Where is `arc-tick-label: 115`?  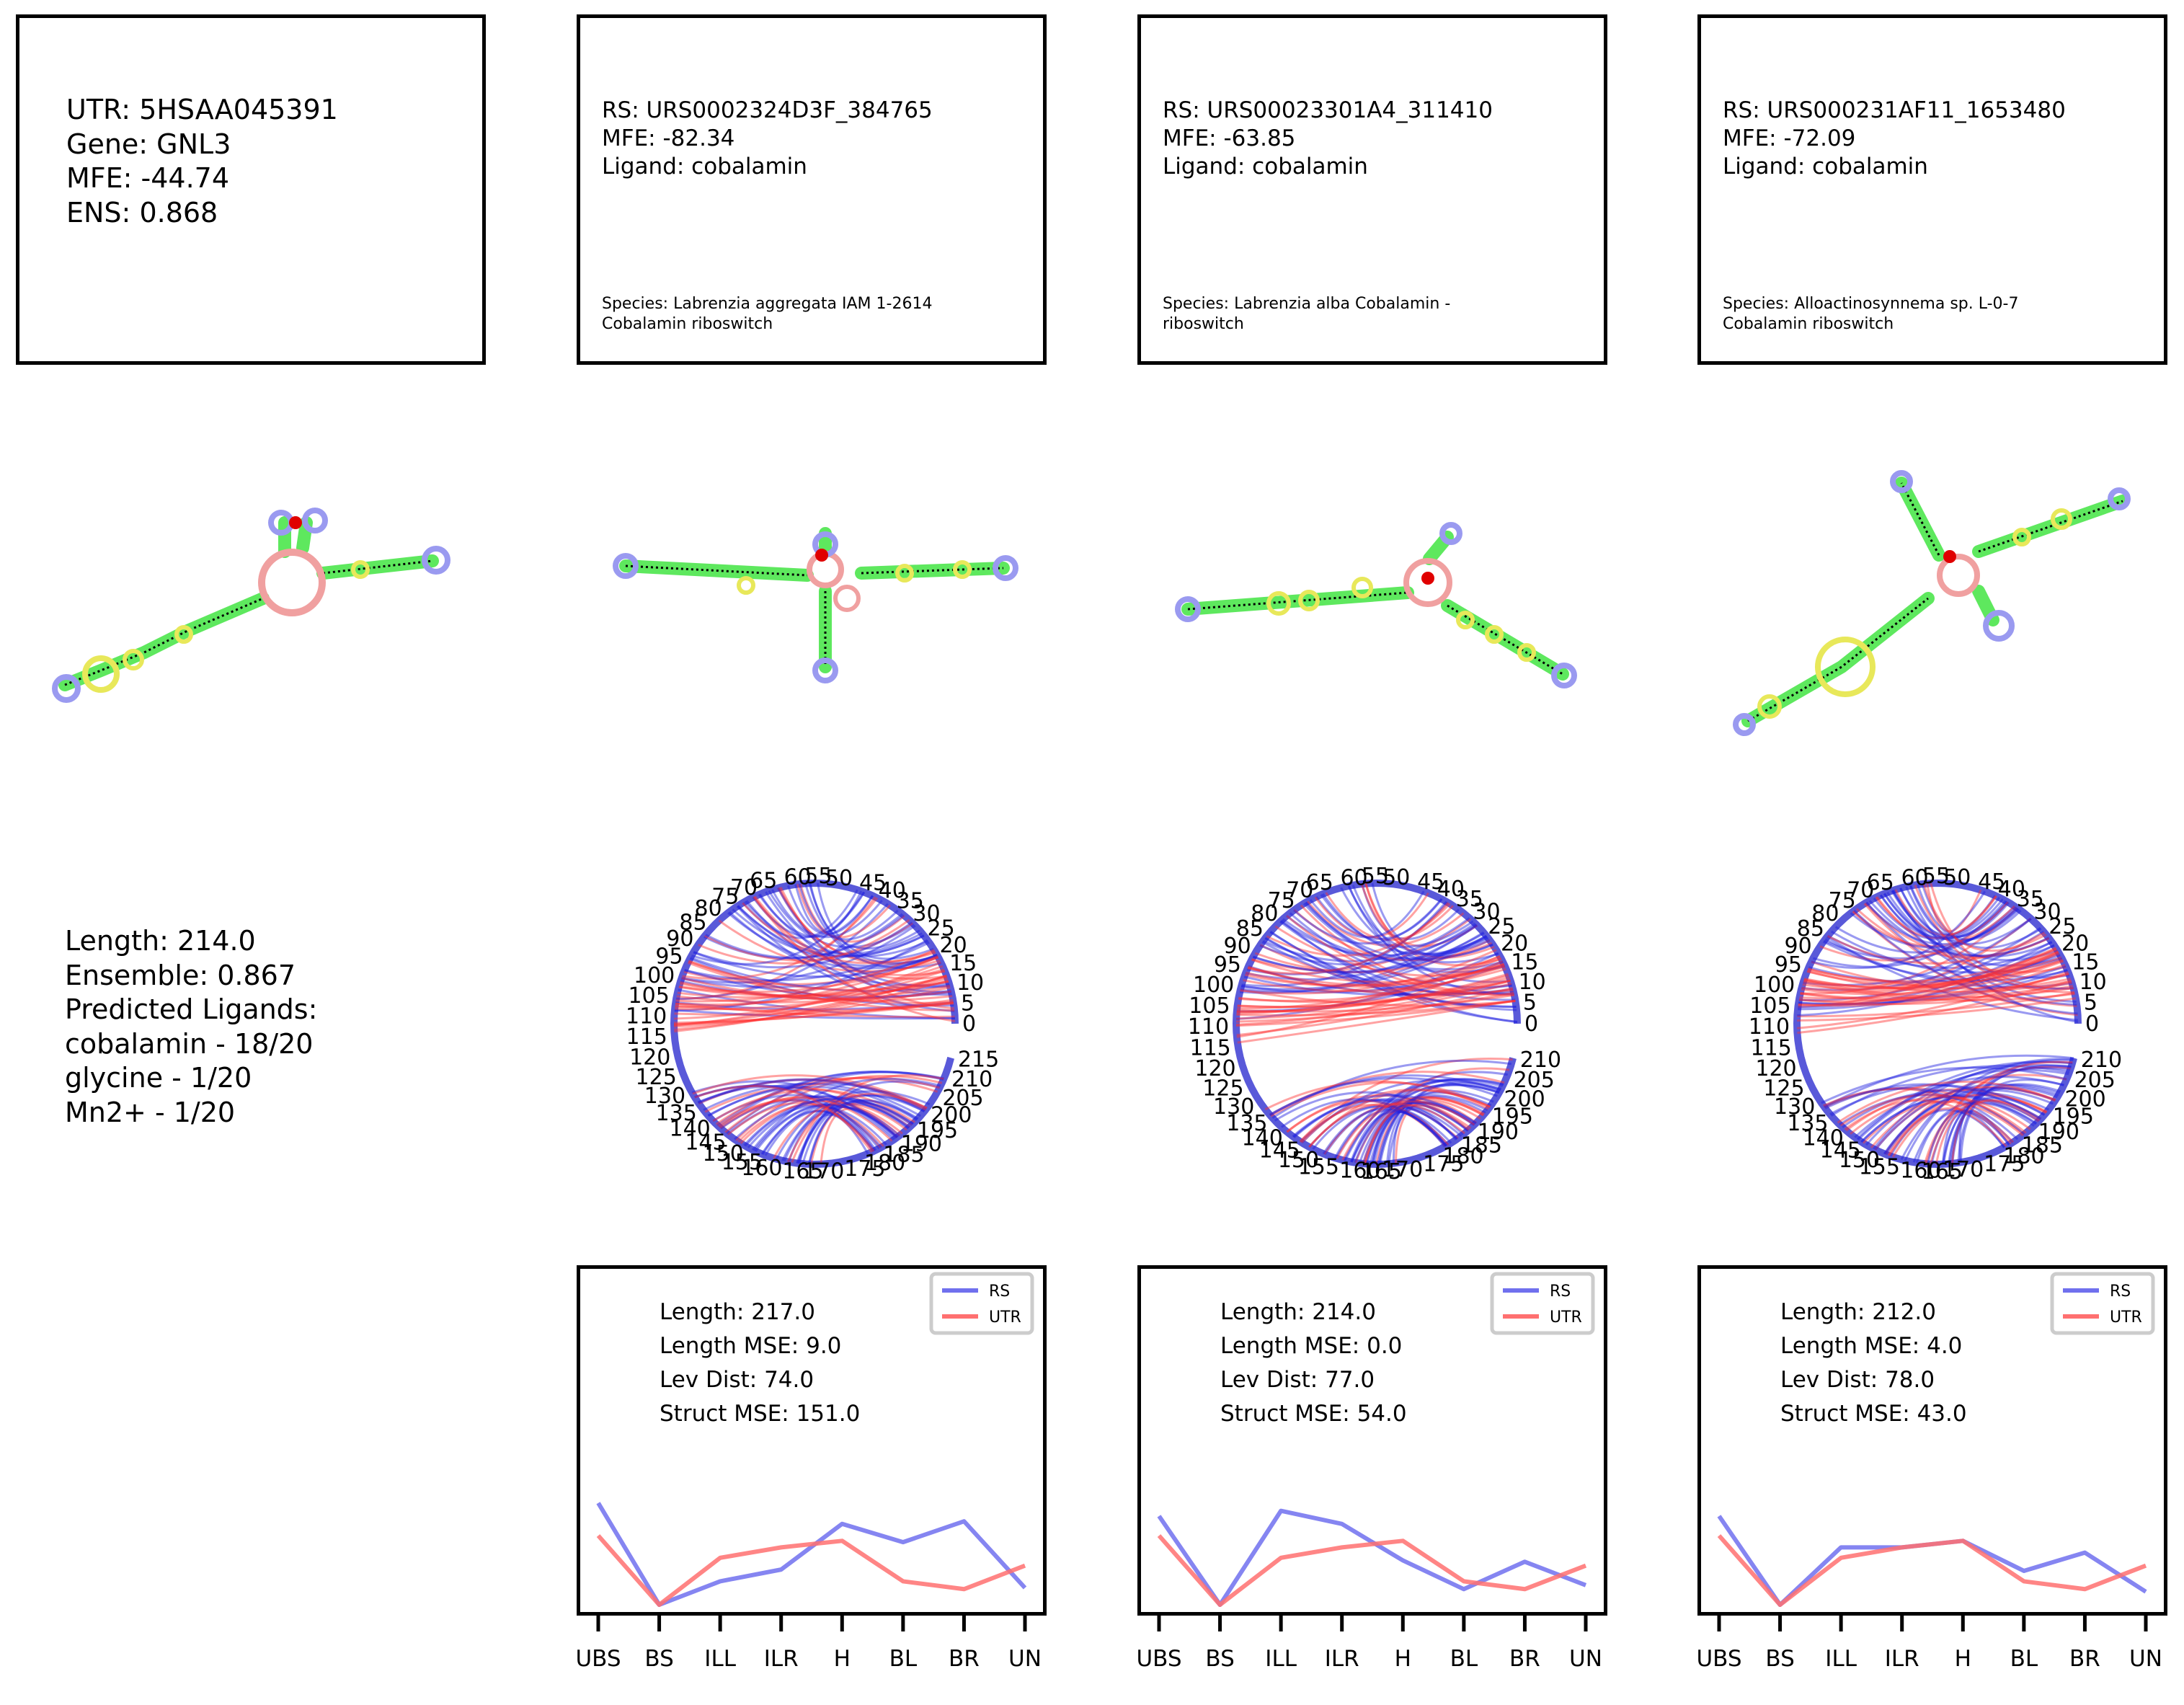
arc-tick-label: 115 is located at coordinates (1770, 1048).